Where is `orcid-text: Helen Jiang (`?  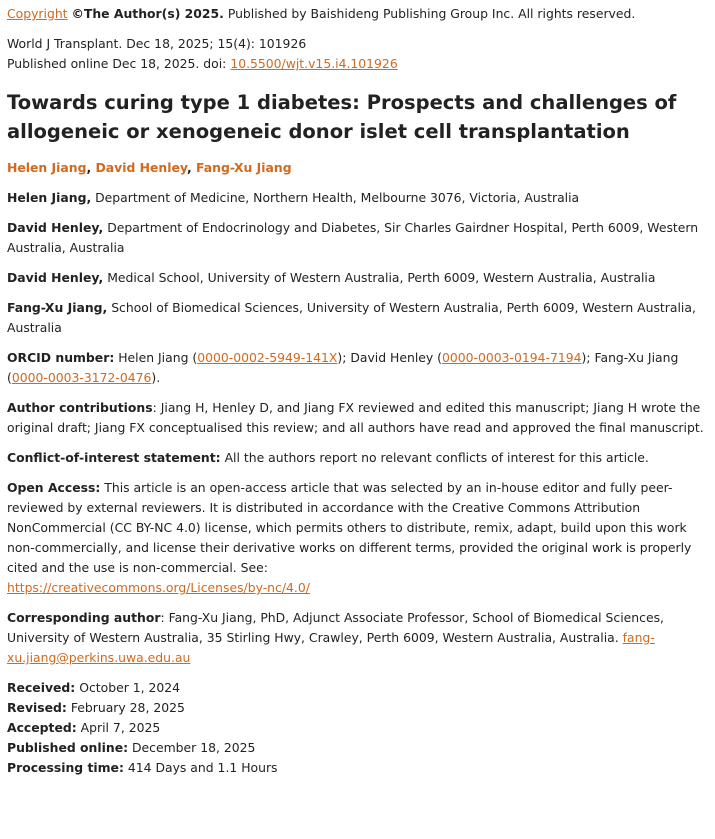
orcid-text: Helen Jiang ( is located at coordinates (158, 357).